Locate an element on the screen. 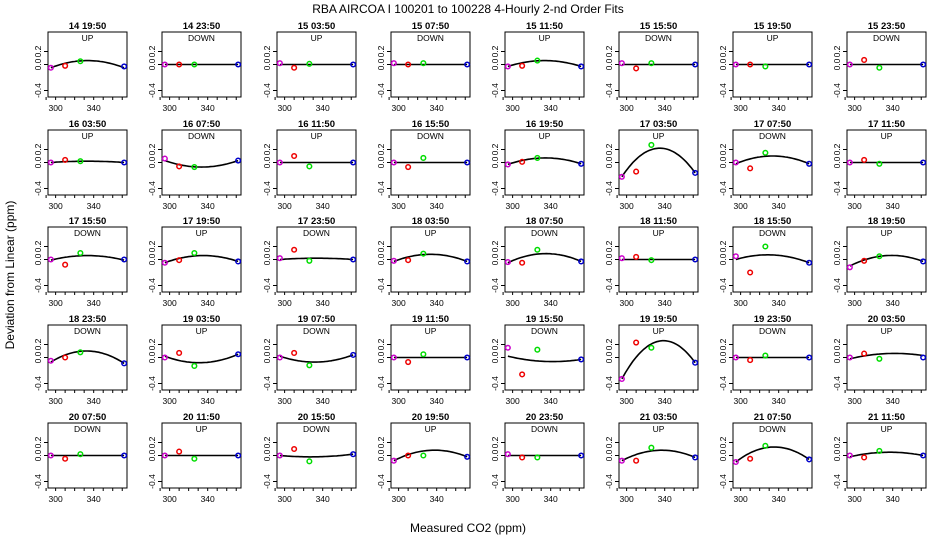 This screenshot has height=540, width=936. panel-title: 17 15:50 is located at coordinates (88, 221).